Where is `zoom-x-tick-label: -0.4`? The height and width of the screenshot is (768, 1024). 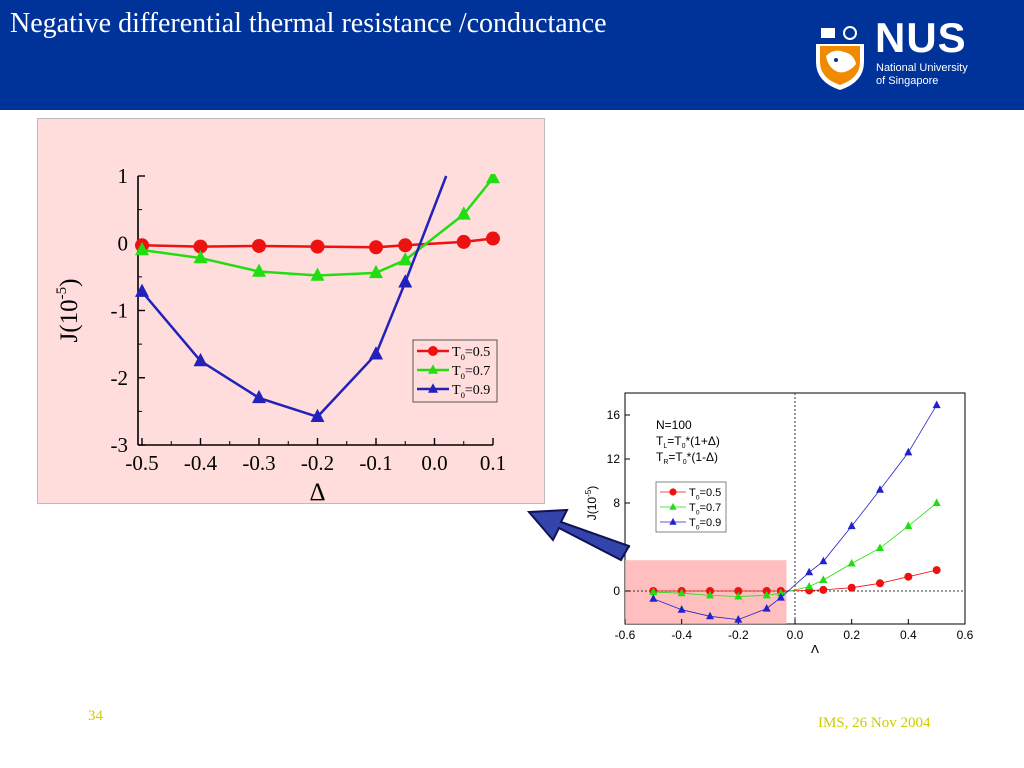 zoom-x-tick-label: -0.4 is located at coordinates (201, 463).